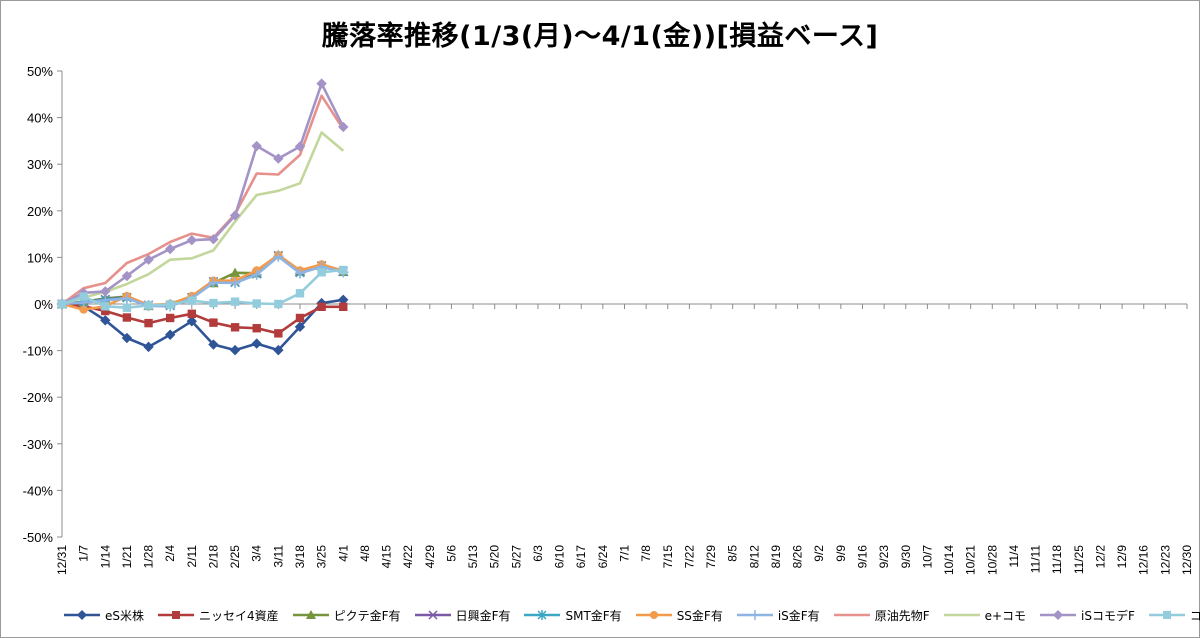 The width and height of the screenshot is (1200, 638). I want to click on x-tick-label: 12/23, so click(1165, 560).